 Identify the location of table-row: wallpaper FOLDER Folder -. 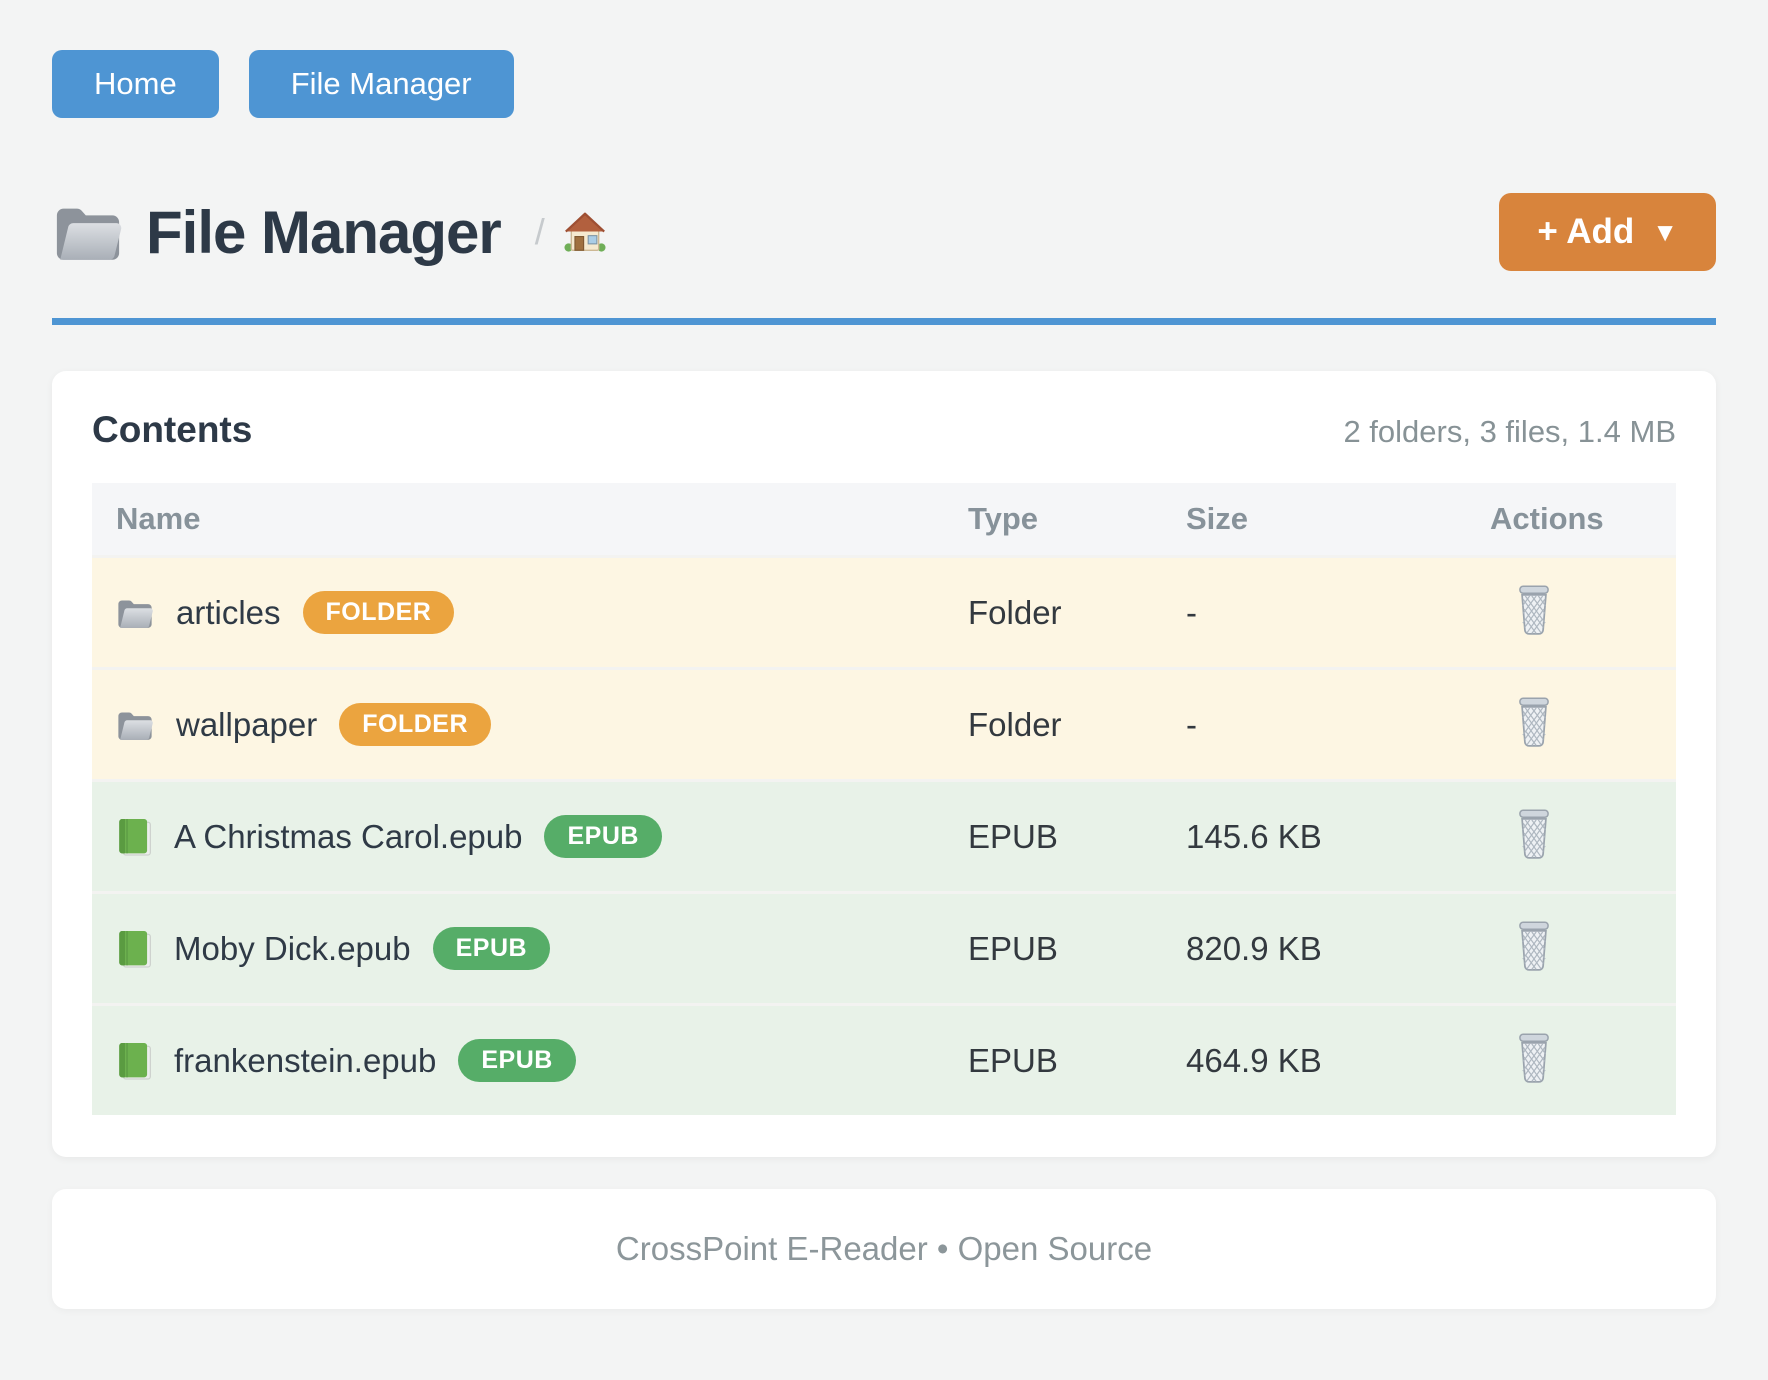
(884, 723).